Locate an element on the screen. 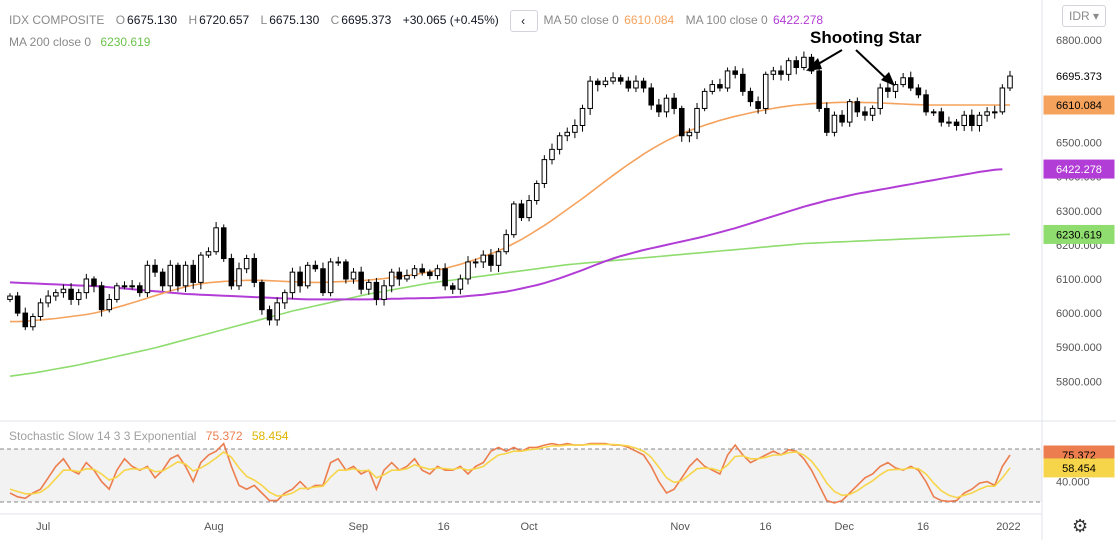 This screenshot has height=540, width=1116. ma200-label: MA 200 close 0 is located at coordinates (50, 42).